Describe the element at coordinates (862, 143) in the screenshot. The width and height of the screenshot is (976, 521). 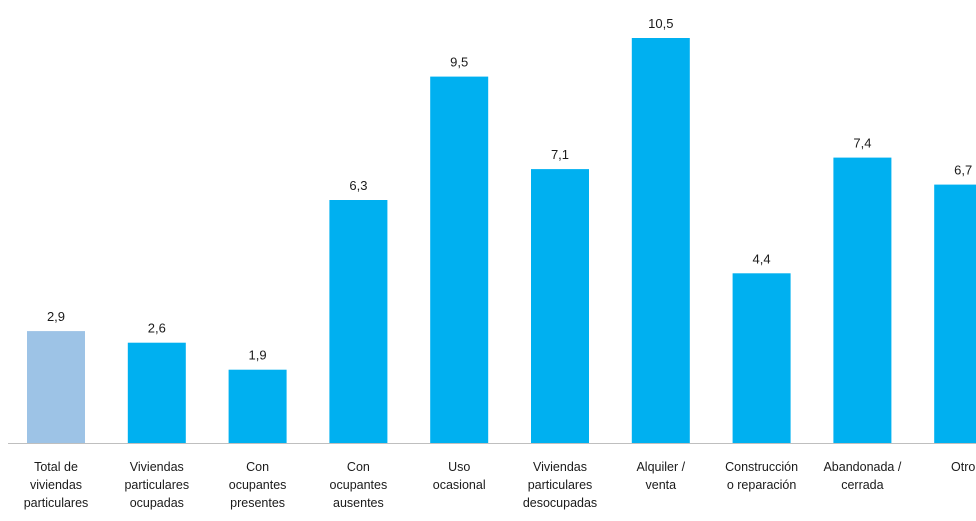
I see `bar-value-label-8: 7,4` at that location.